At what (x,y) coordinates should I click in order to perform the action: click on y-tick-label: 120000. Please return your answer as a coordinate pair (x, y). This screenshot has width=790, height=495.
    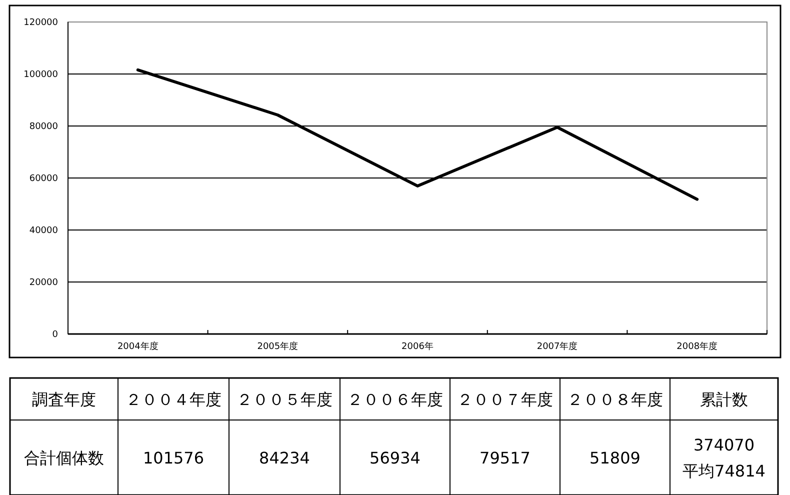
    Looking at the image, I should click on (41, 23).